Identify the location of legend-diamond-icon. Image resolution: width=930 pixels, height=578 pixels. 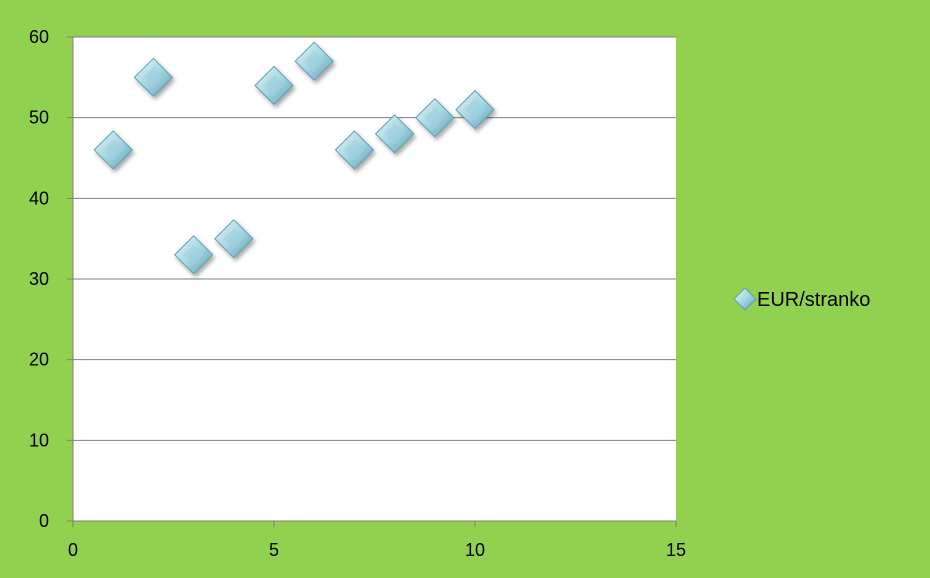
(745, 299).